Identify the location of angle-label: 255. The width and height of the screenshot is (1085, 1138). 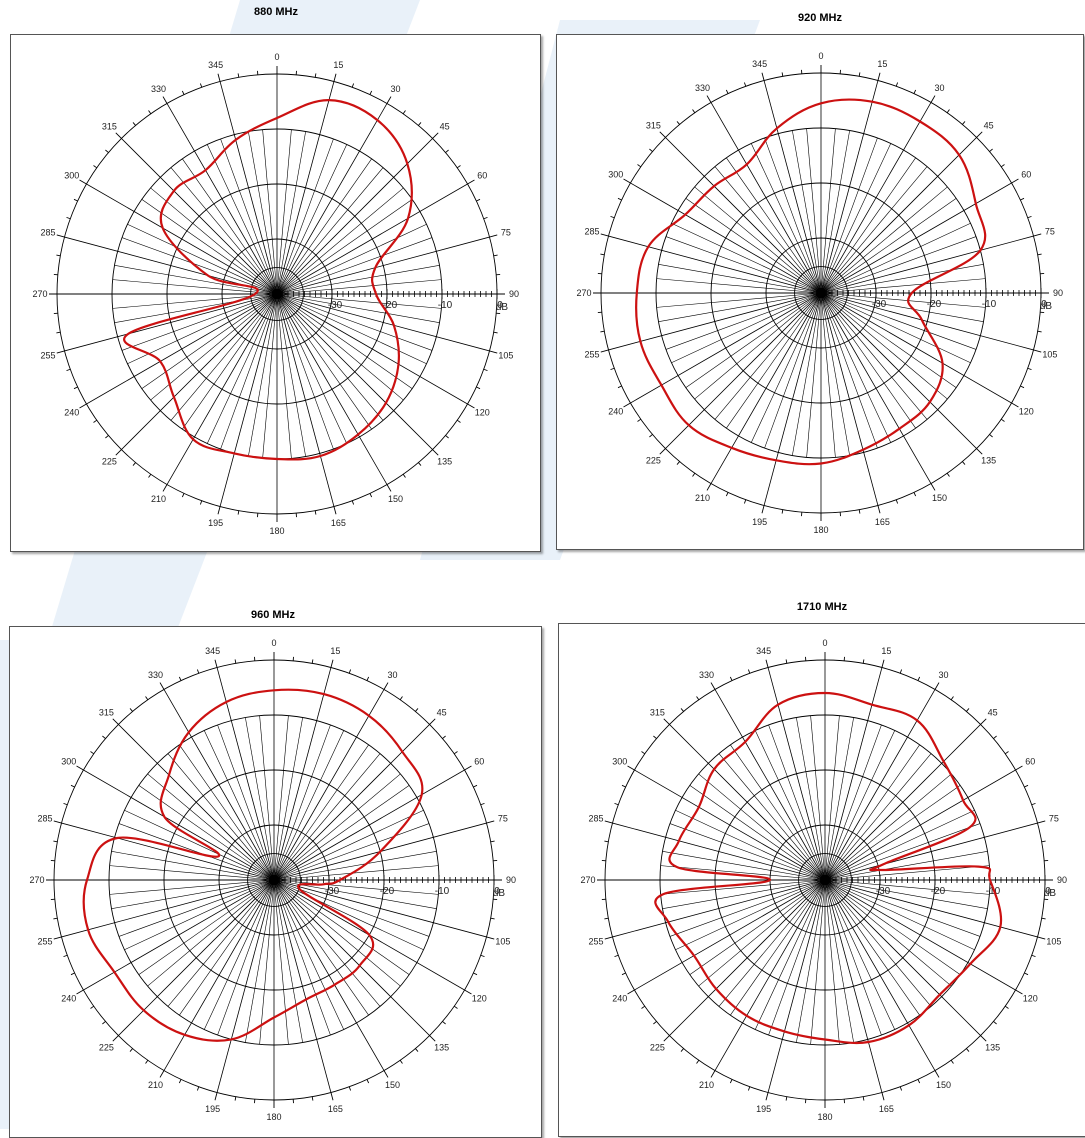
(48, 355).